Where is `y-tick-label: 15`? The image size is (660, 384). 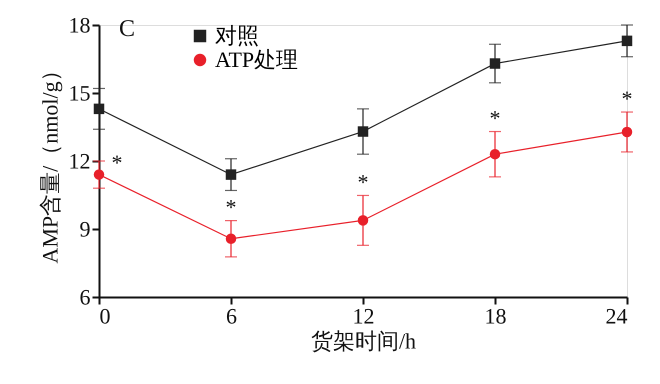 y-tick-label: 15 is located at coordinates (79, 93).